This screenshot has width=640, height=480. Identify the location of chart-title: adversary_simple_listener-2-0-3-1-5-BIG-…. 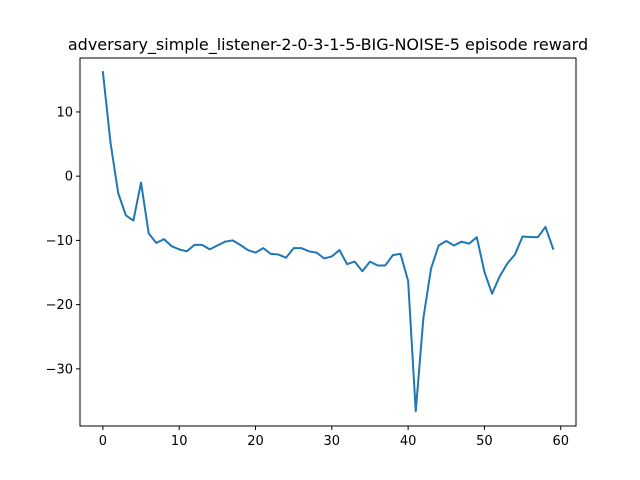
(328, 45).